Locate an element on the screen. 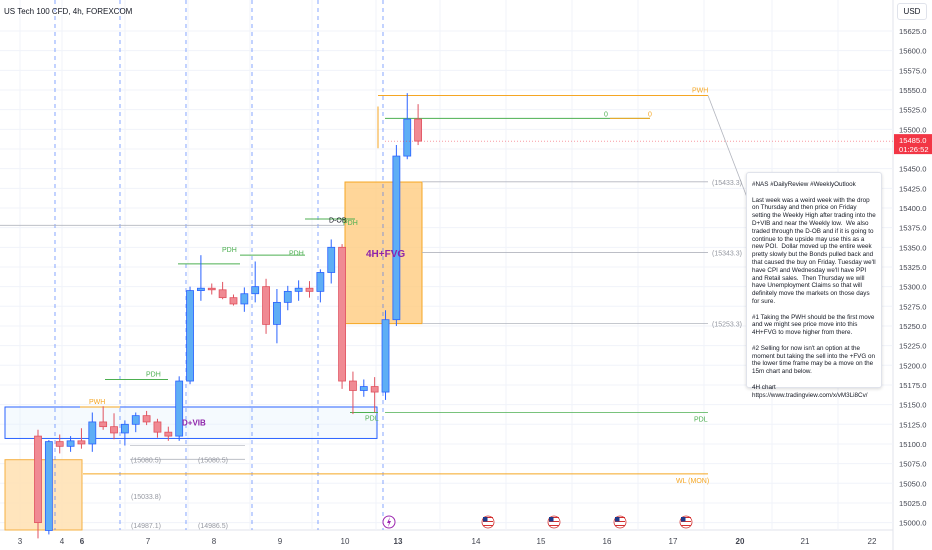 The width and height of the screenshot is (932, 550). fib-zero-label: 0 is located at coordinates (606, 114).